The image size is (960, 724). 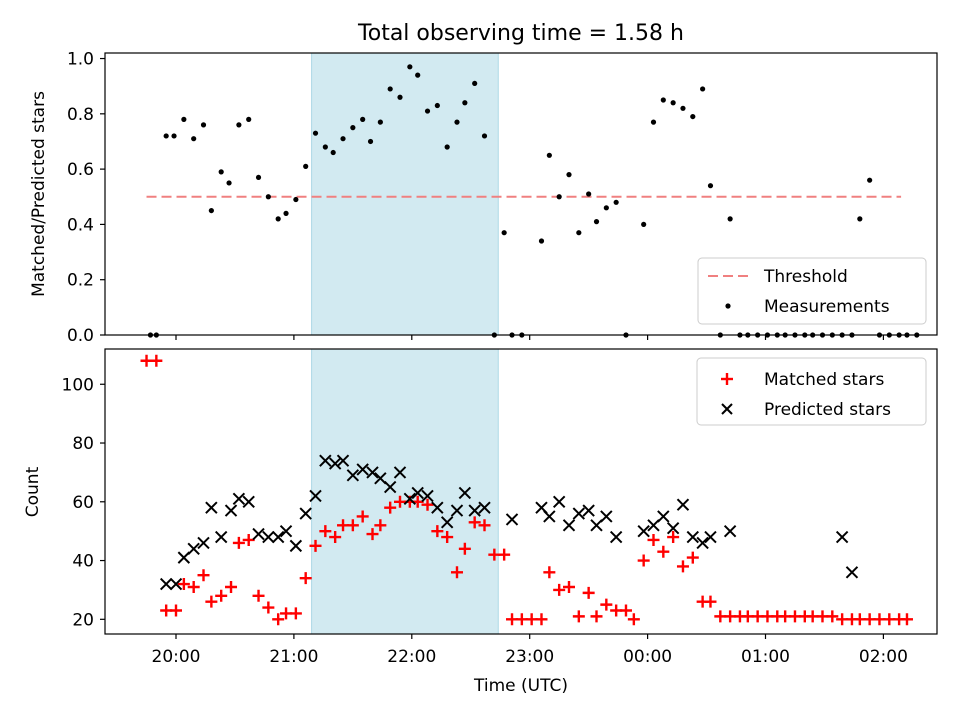 What do you see at coordinates (883, 657) in the screenshot?
I see `x-tick-label: 02:00` at bounding box center [883, 657].